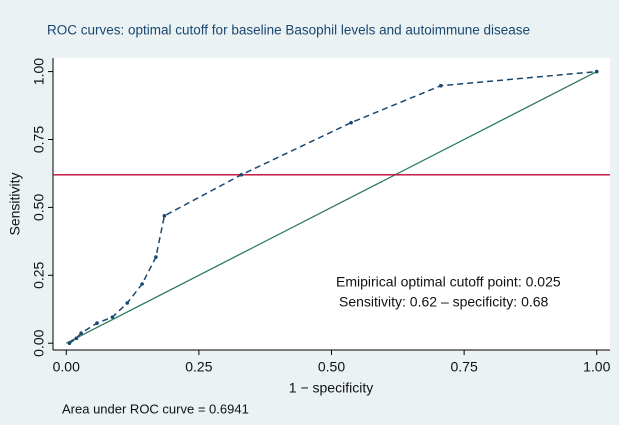 The image size is (619, 425). Describe the element at coordinates (444, 302) in the screenshot. I see `annotation: Sensitivity: 0.62 – specificity: 0.68` at that location.